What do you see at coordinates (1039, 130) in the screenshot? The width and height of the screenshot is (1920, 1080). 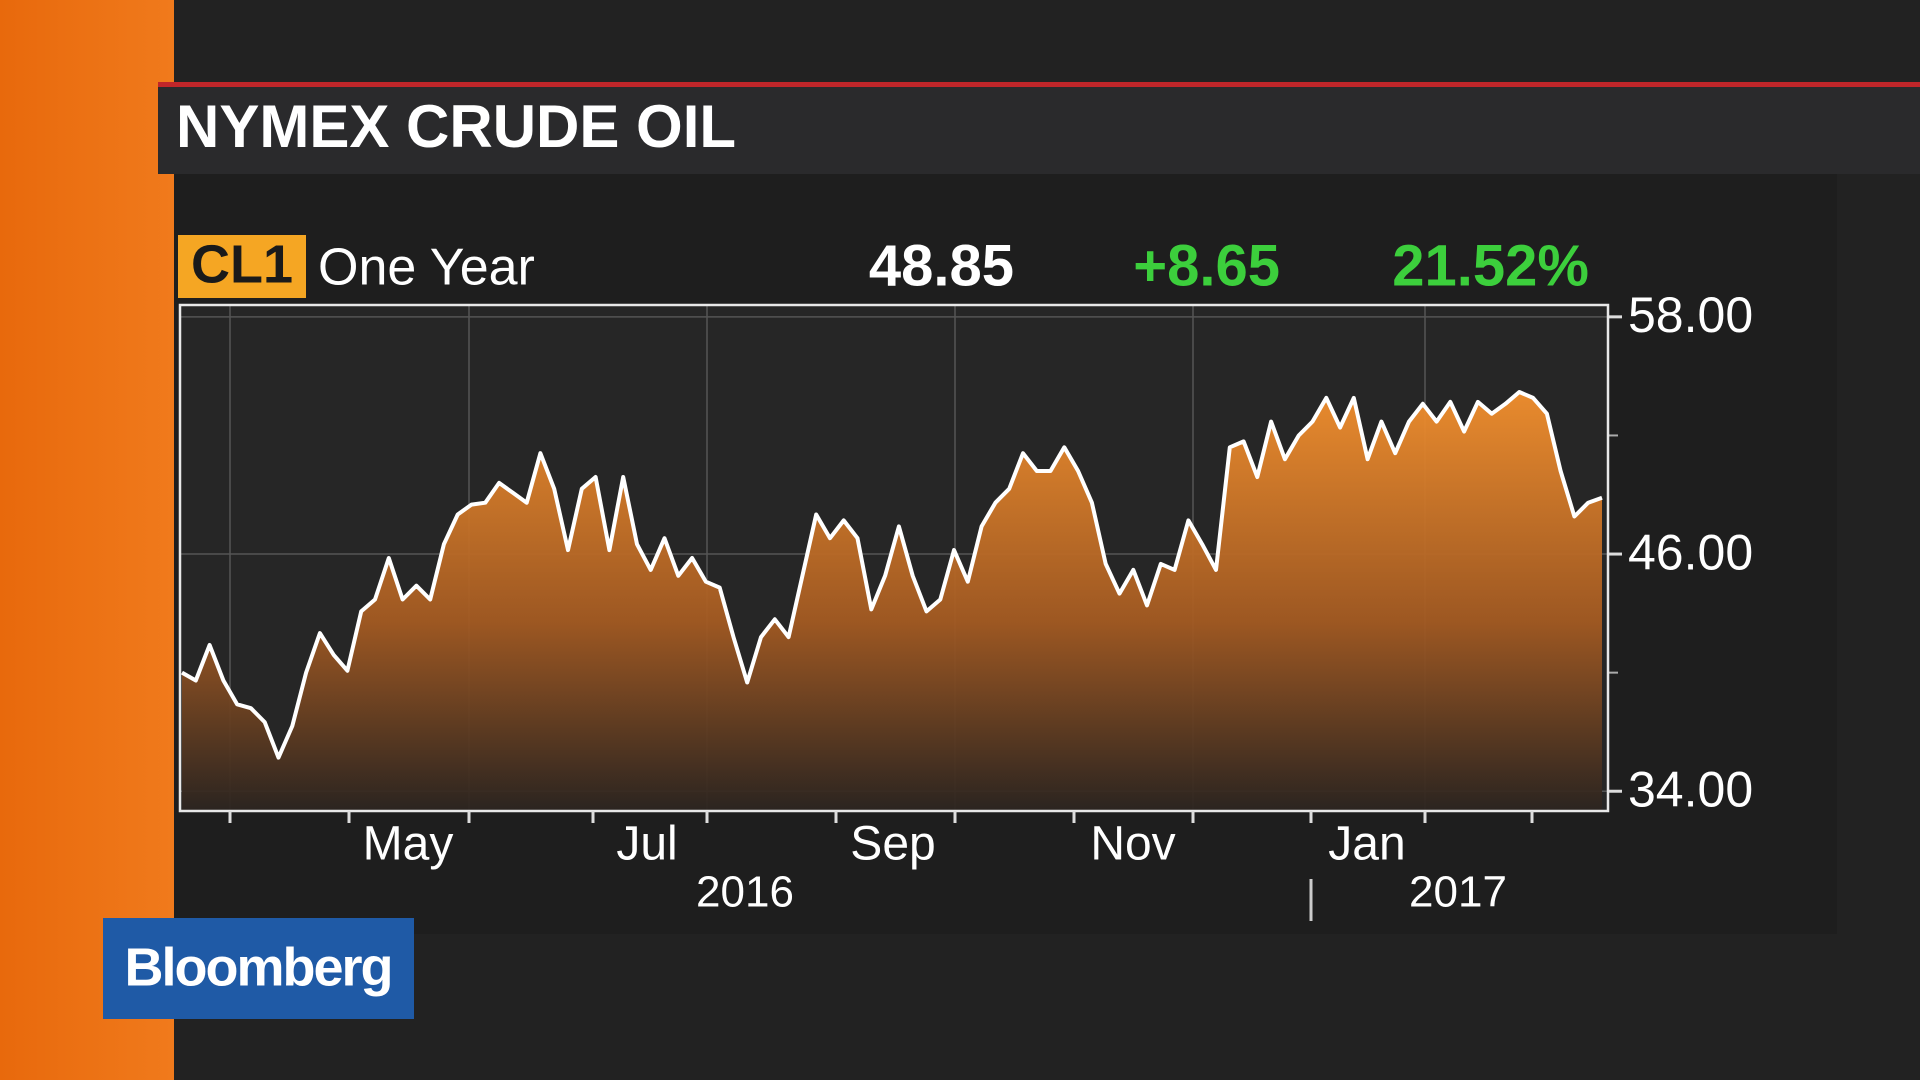 I see `title-bar` at bounding box center [1039, 130].